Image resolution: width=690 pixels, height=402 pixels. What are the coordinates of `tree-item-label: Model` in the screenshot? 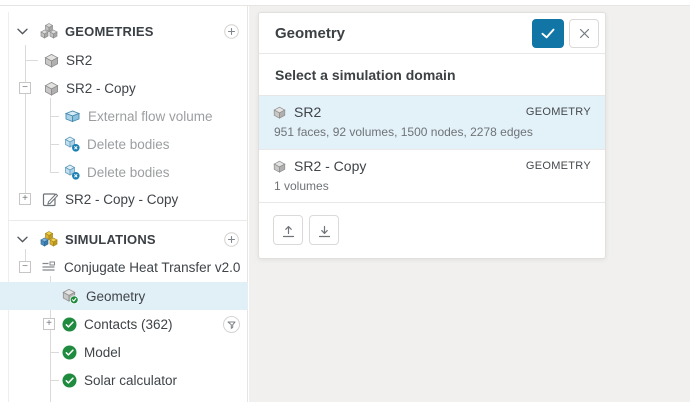 It's located at (102, 352).